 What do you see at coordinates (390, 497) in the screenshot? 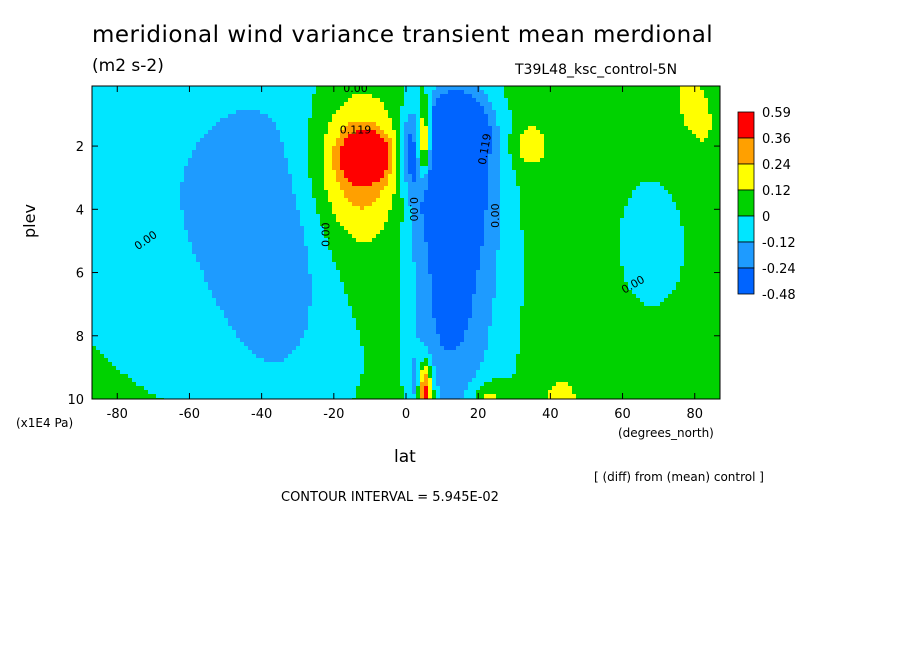
I see `contour-interval: CONTOUR INTERVAL = 5.945E-02` at bounding box center [390, 497].